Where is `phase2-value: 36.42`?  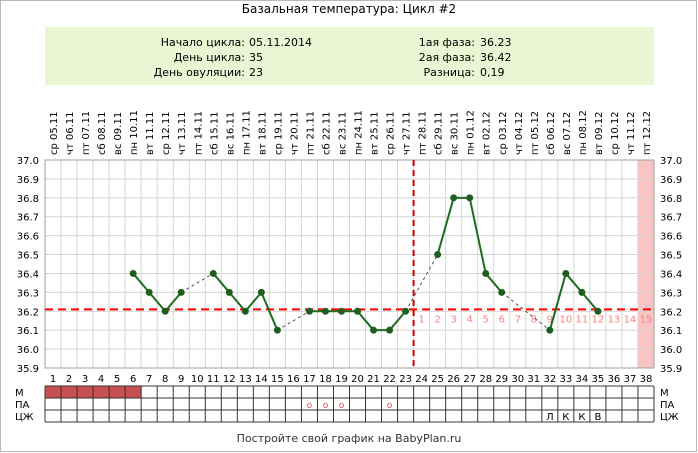 phase2-value: 36.42 is located at coordinates (496, 57).